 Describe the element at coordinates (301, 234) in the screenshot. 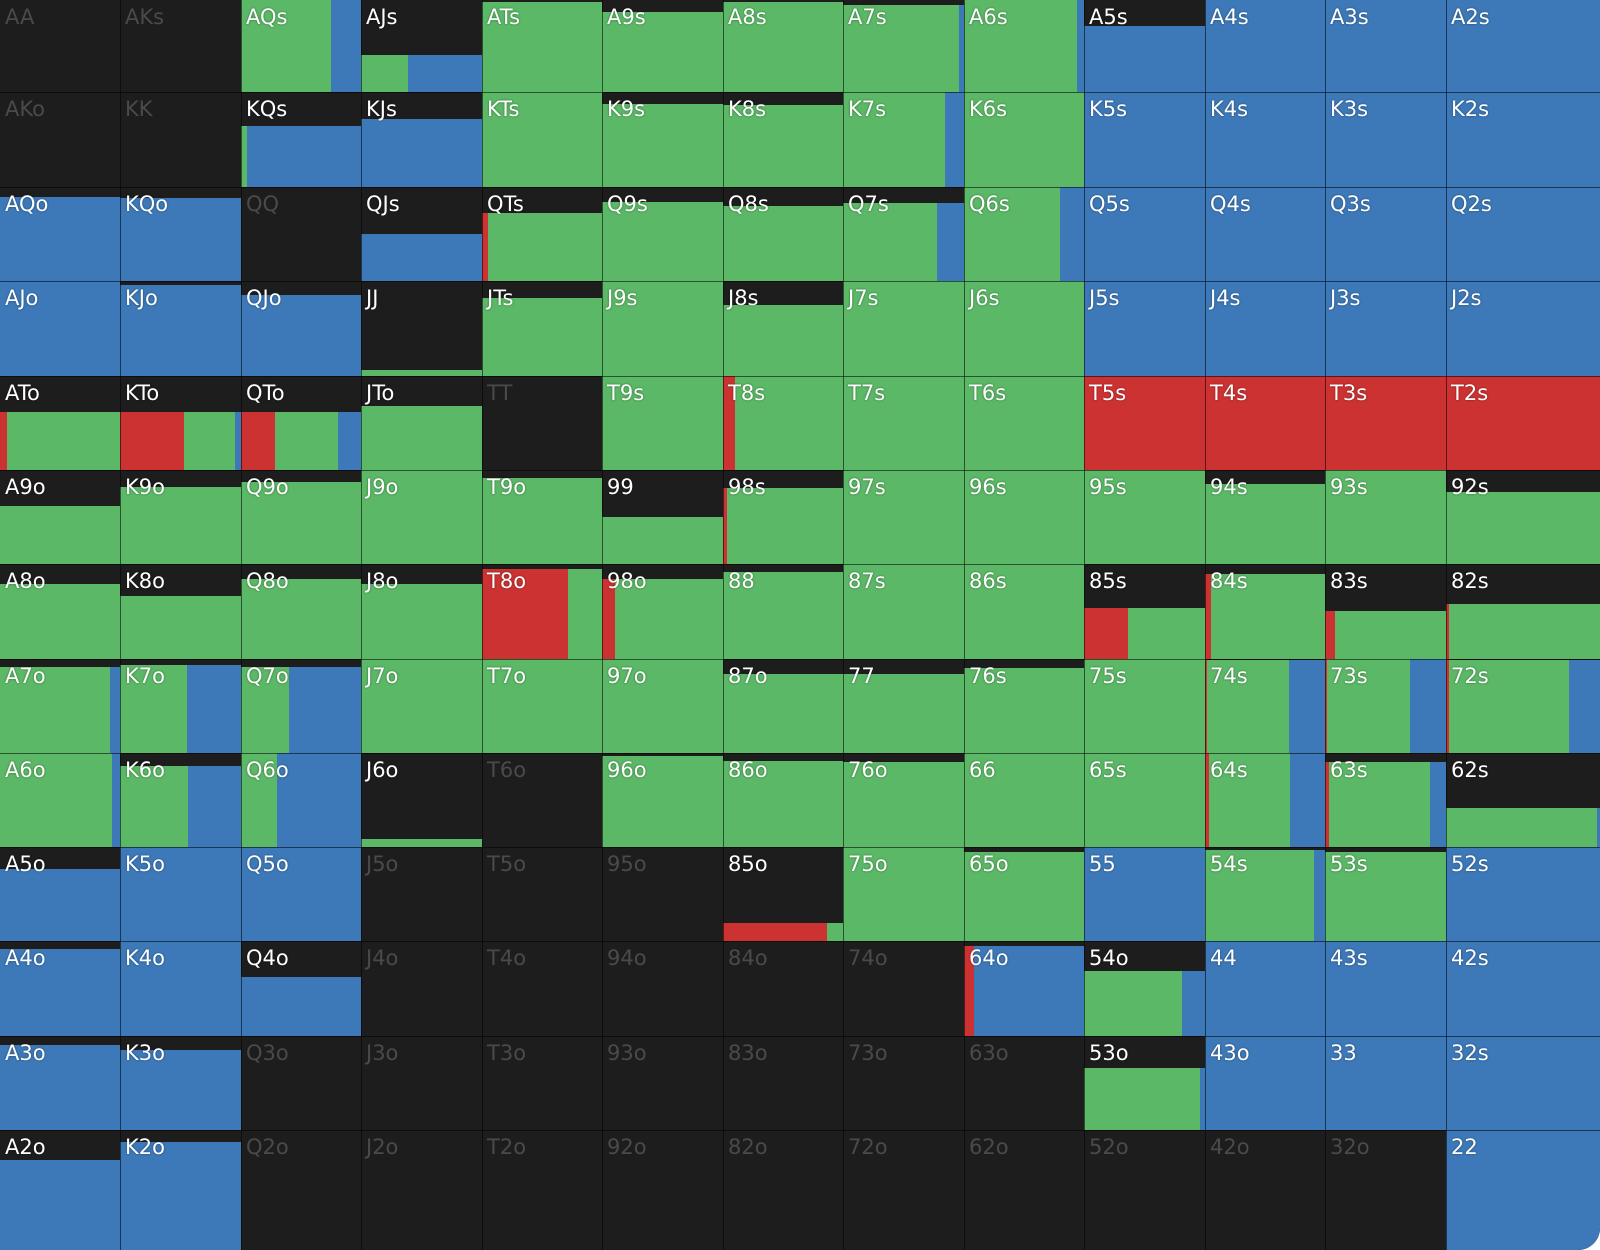

I see `hand-cell-QQ: QQ` at that location.